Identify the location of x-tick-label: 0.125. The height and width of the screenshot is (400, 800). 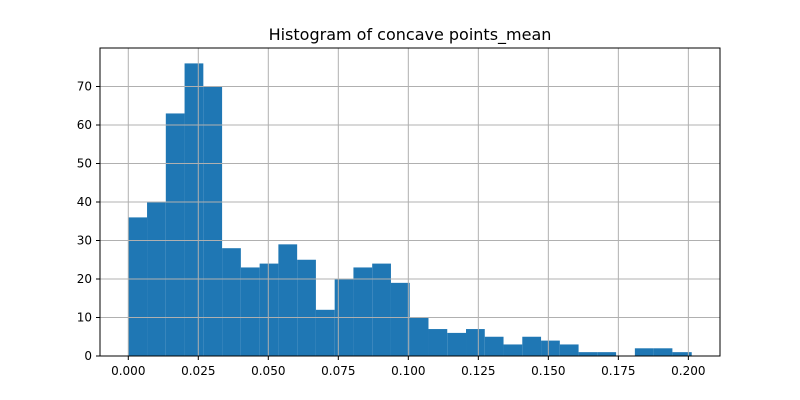
(478, 371).